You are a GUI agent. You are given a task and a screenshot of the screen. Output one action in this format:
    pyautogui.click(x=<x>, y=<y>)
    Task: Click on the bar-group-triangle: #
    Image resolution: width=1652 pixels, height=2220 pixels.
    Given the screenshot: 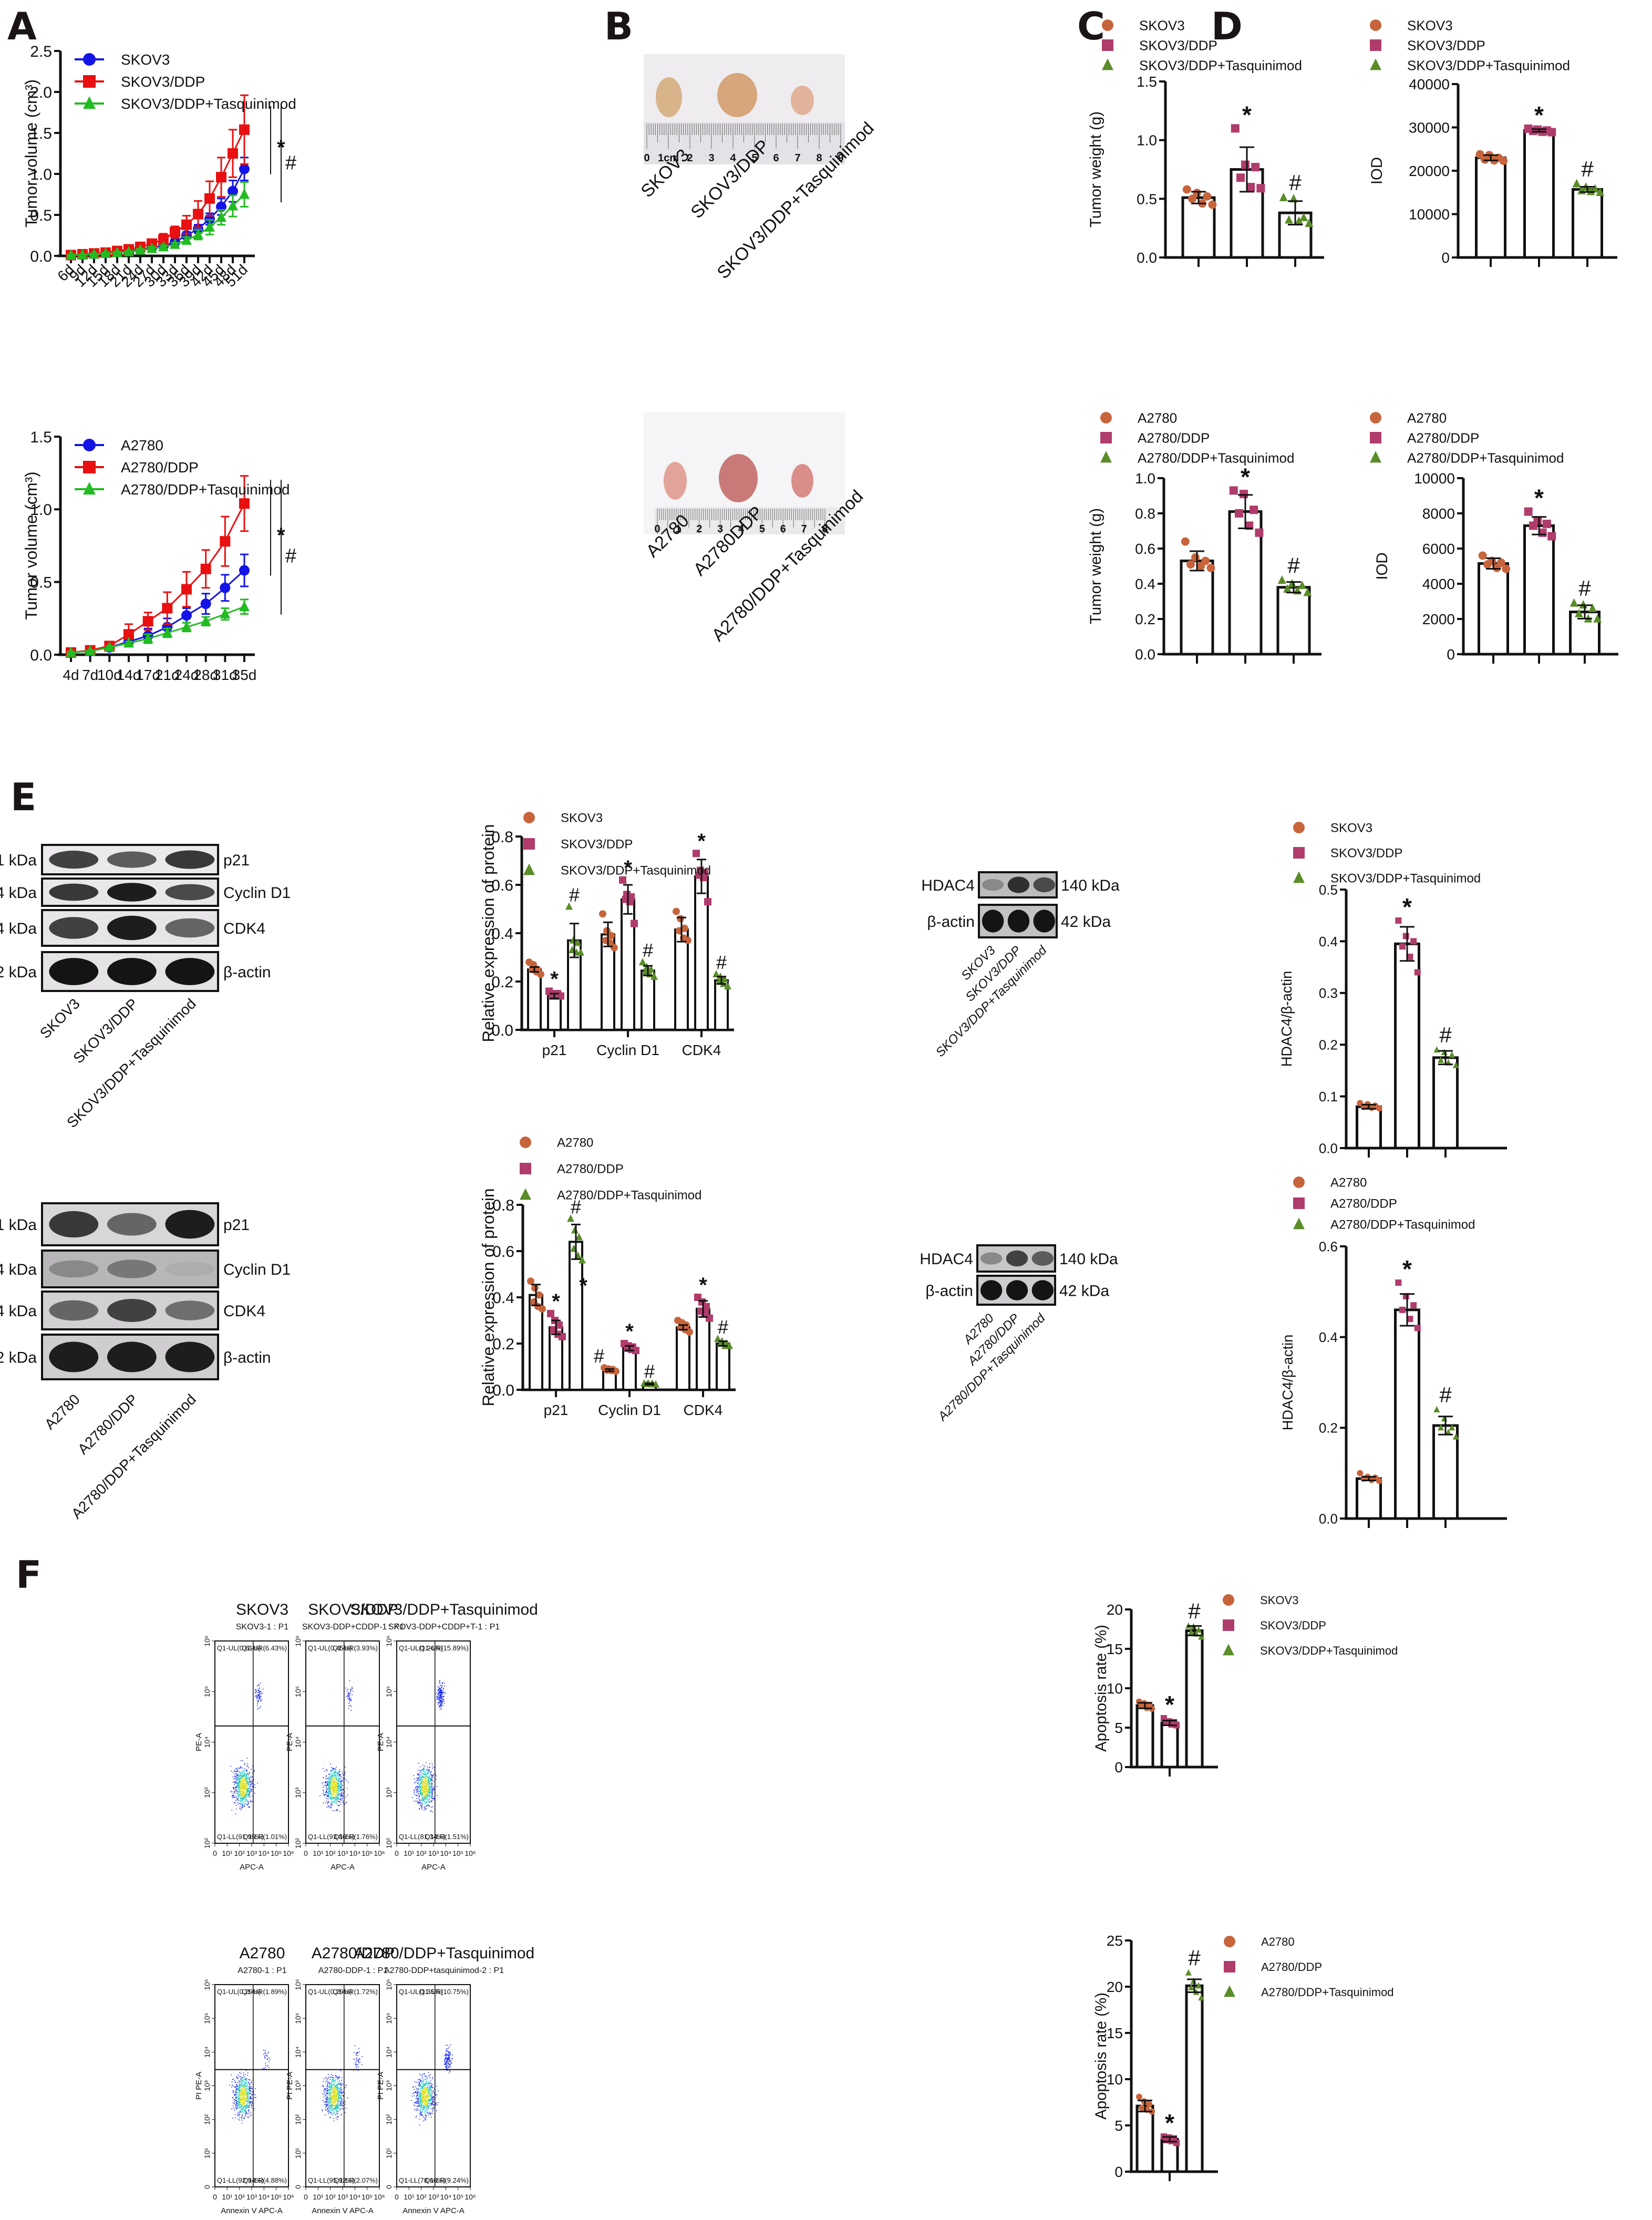 What is the action you would take?
    pyautogui.click(x=1445, y=1455)
    